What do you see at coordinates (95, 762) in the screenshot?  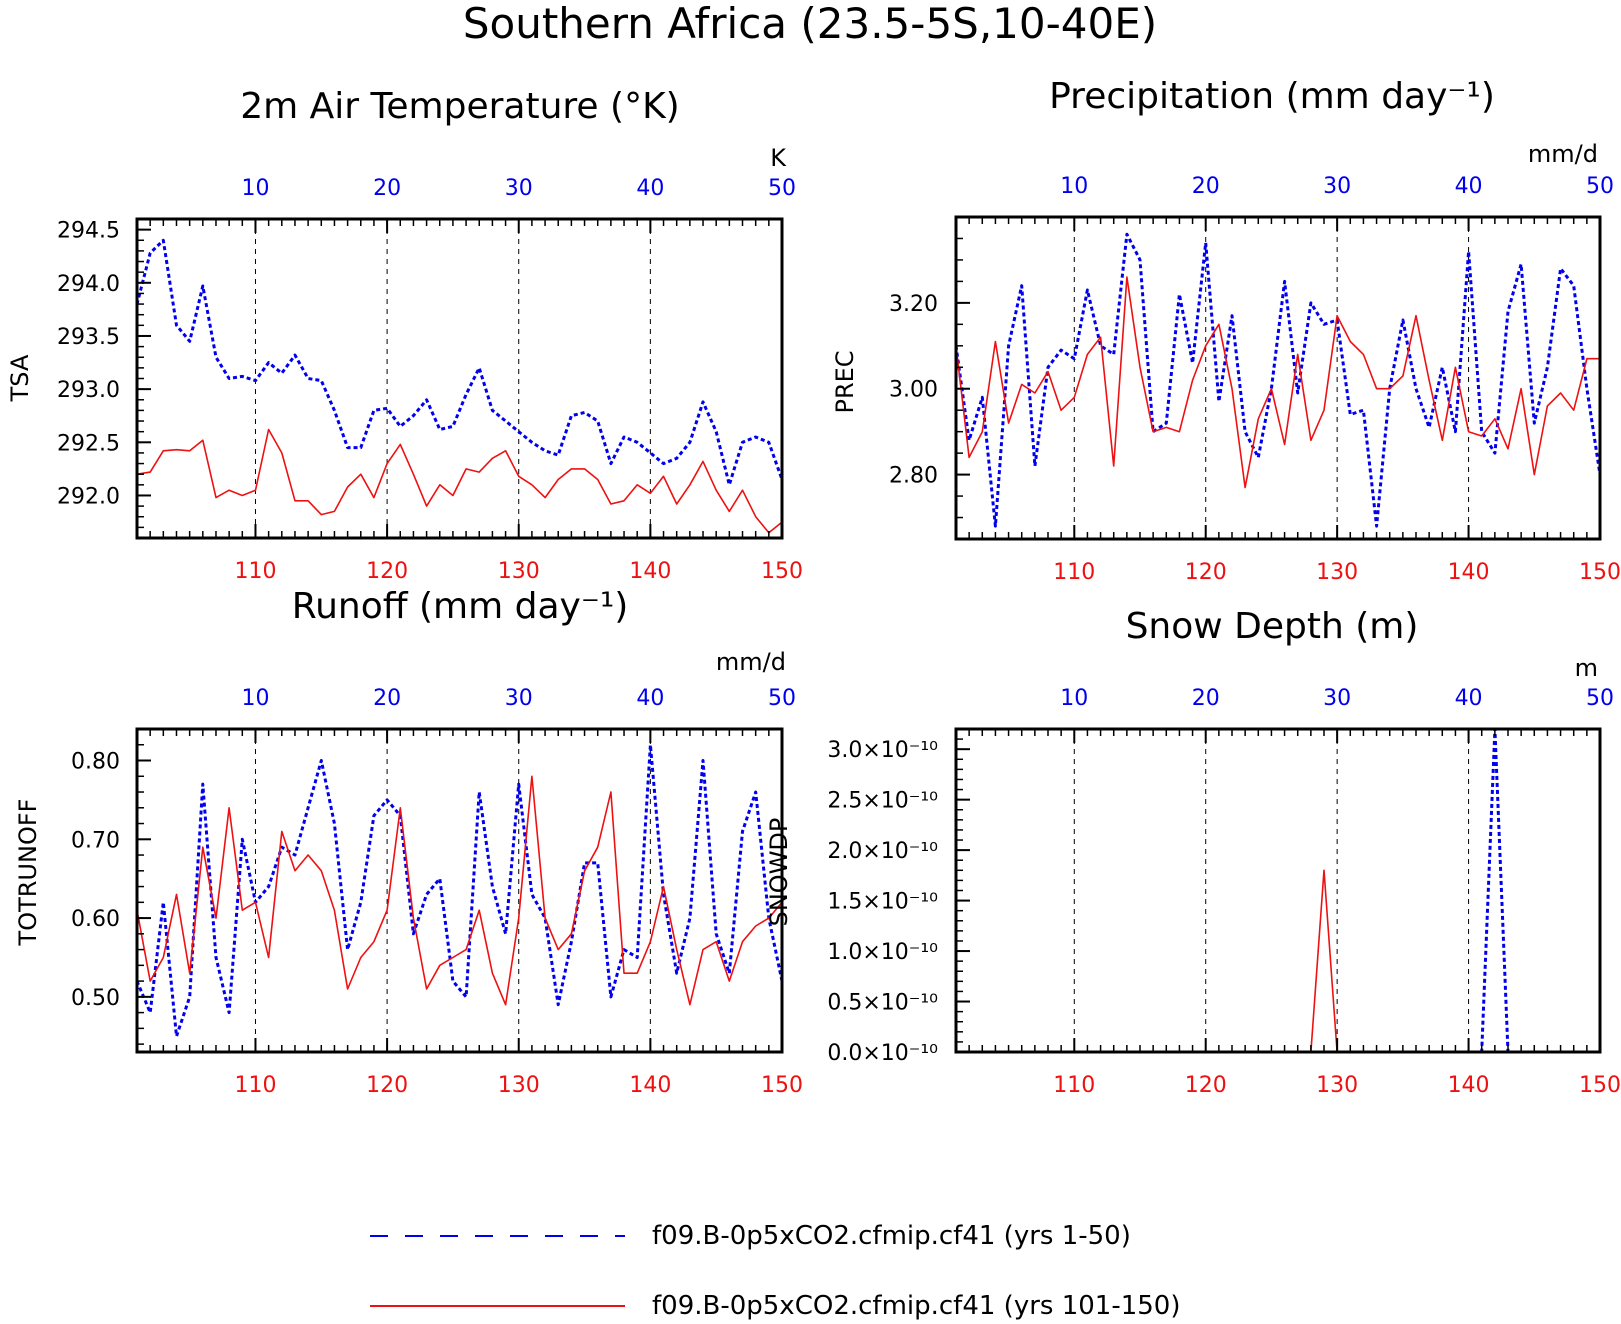 I see `y-tick-label: 0.80` at bounding box center [95, 762].